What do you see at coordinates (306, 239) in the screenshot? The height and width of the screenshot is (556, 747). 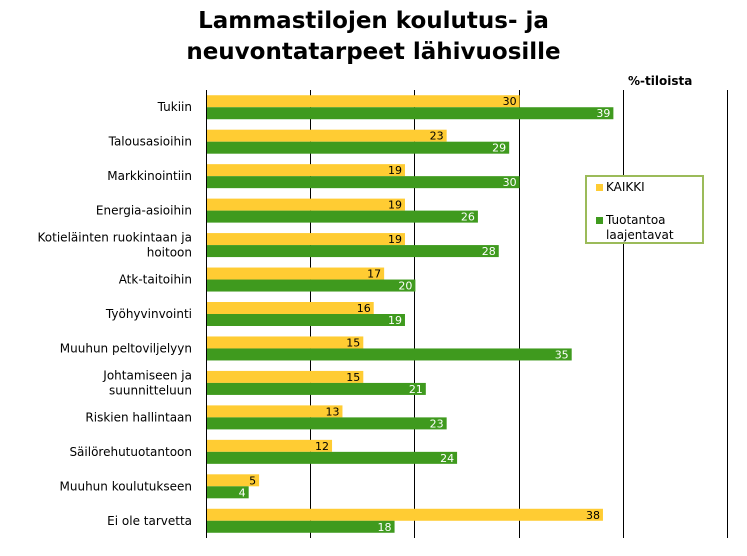 I see `bar-kotieläinten-ruokintaan-ja-hoitoon-kaikki` at bounding box center [306, 239].